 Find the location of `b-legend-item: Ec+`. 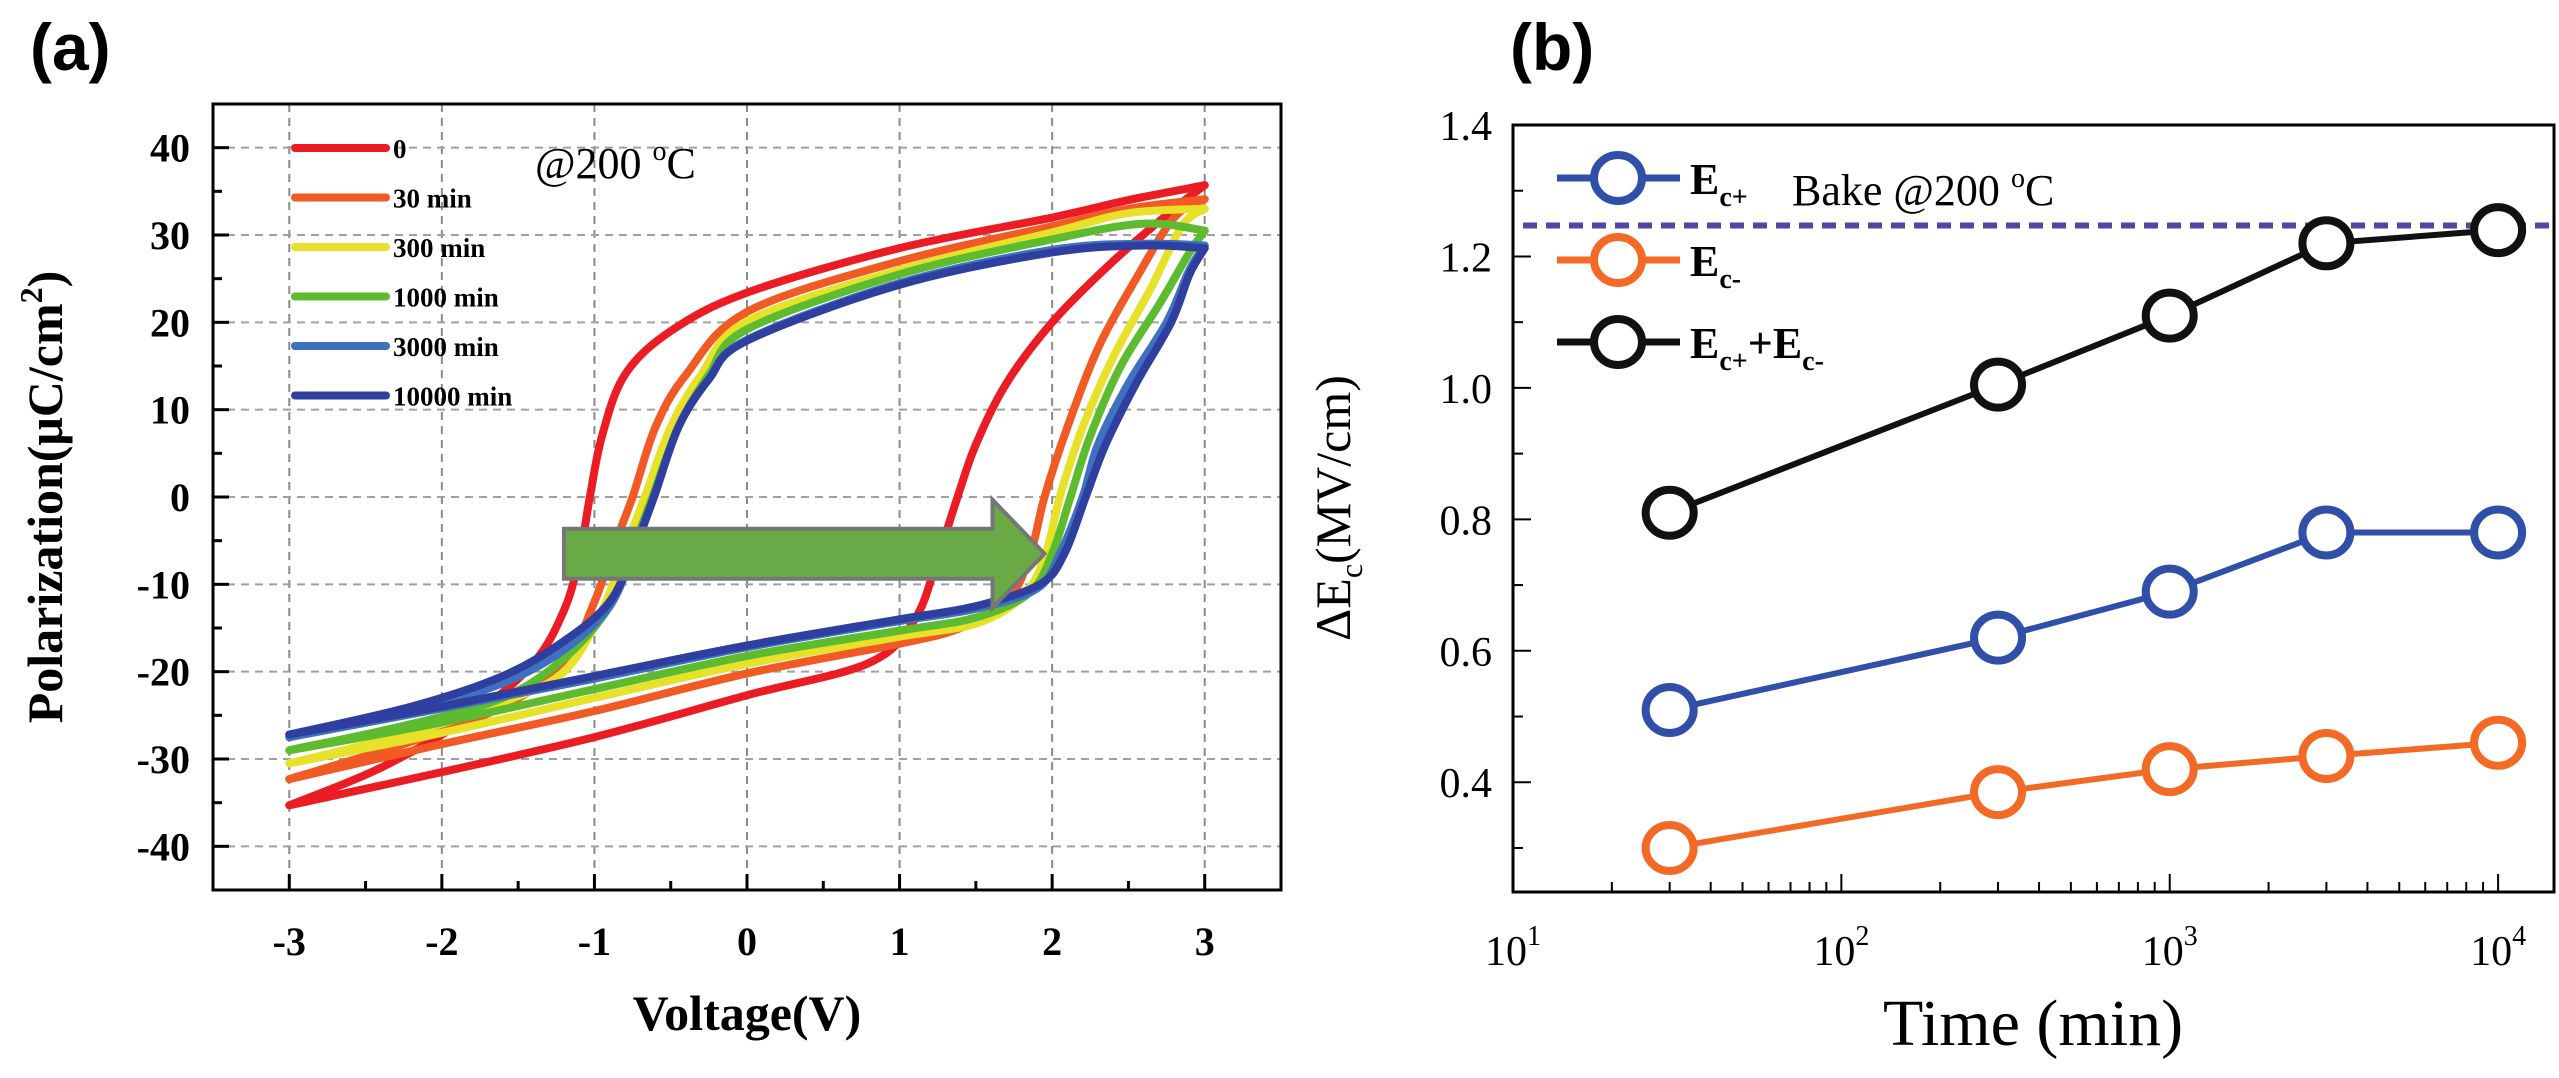

b-legend-item: Ec+ is located at coordinates (1652, 182).